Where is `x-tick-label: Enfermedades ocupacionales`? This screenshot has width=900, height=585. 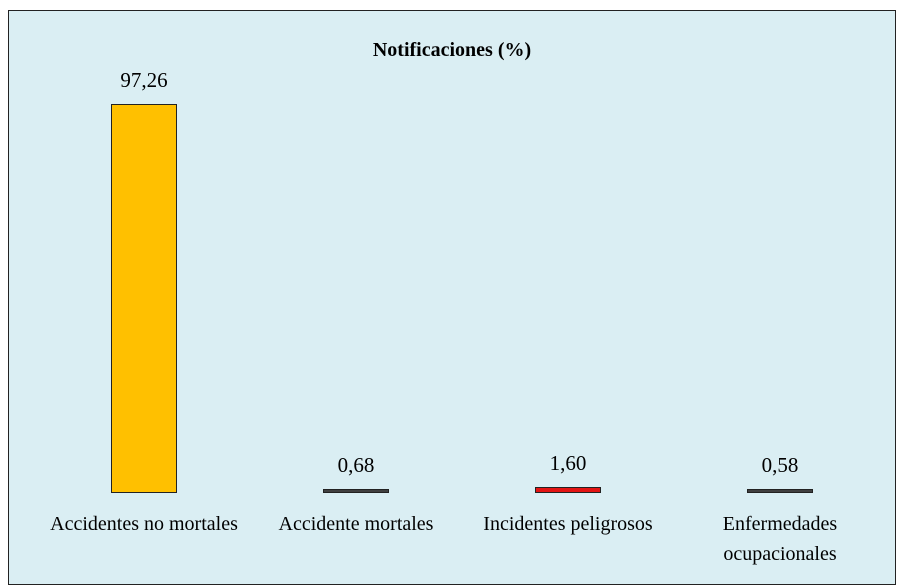 x-tick-label: Enfermedades ocupacionales is located at coordinates (780, 539).